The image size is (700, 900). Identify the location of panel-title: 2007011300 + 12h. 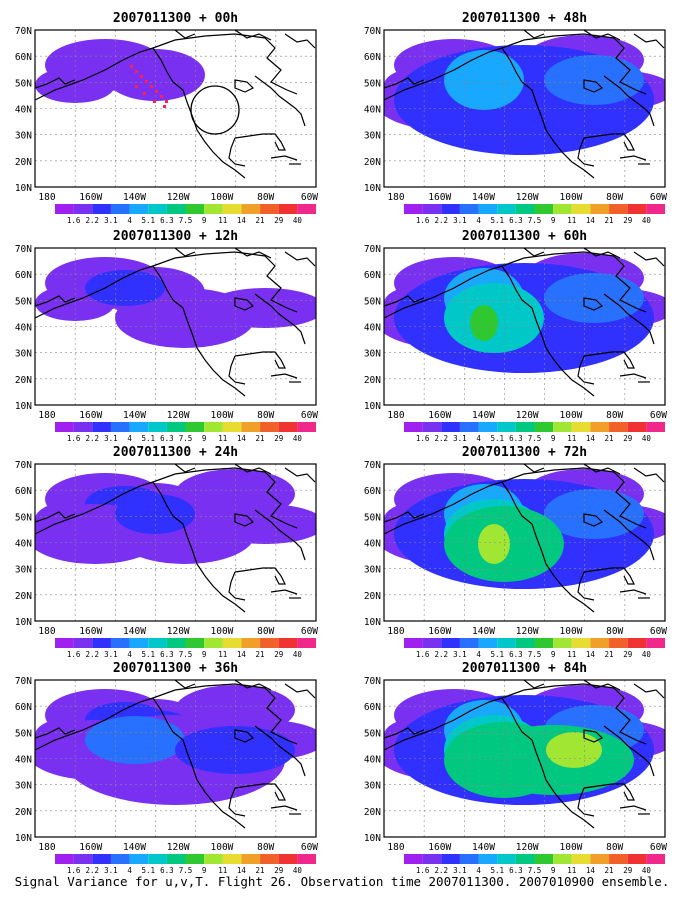
(175, 236).